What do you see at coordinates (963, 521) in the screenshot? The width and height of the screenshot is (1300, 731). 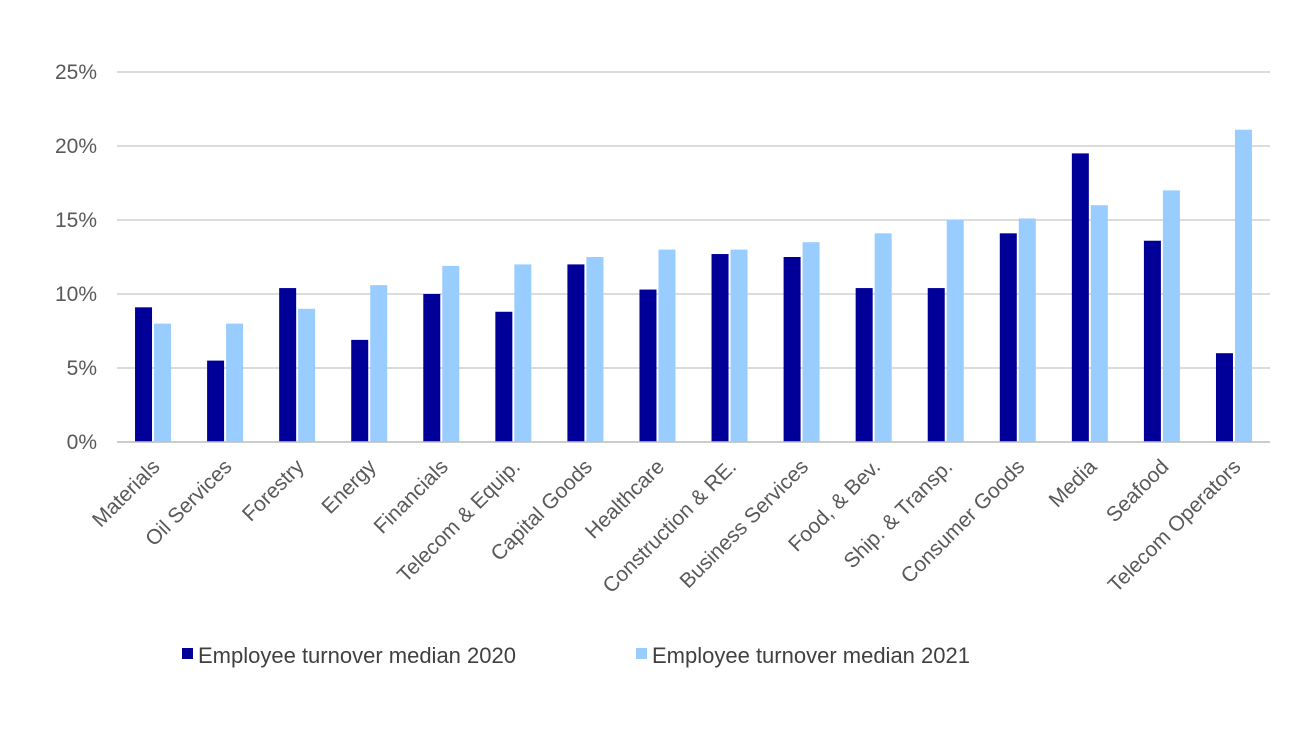 I see `x-category-label: Consumer Goods` at bounding box center [963, 521].